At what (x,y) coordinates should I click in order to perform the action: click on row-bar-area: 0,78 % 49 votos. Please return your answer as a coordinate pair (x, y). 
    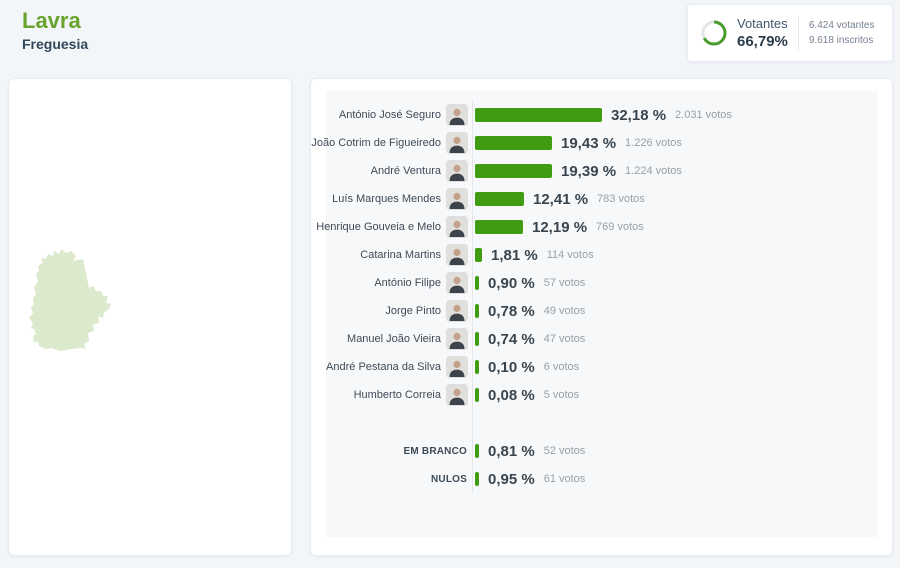
    Looking at the image, I should click on (675, 311).